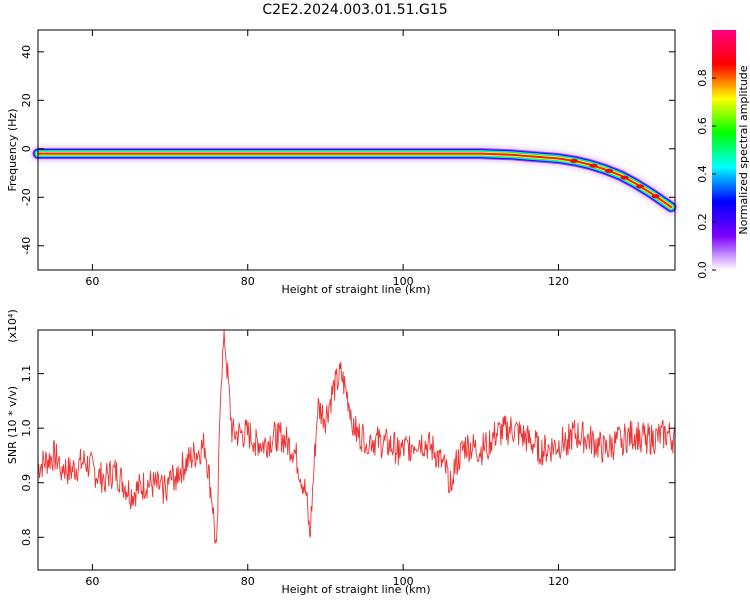 Image resolution: width=750 pixels, height=600 pixels. I want to click on spectrogram-y-tick-label: 40, so click(26, 52).